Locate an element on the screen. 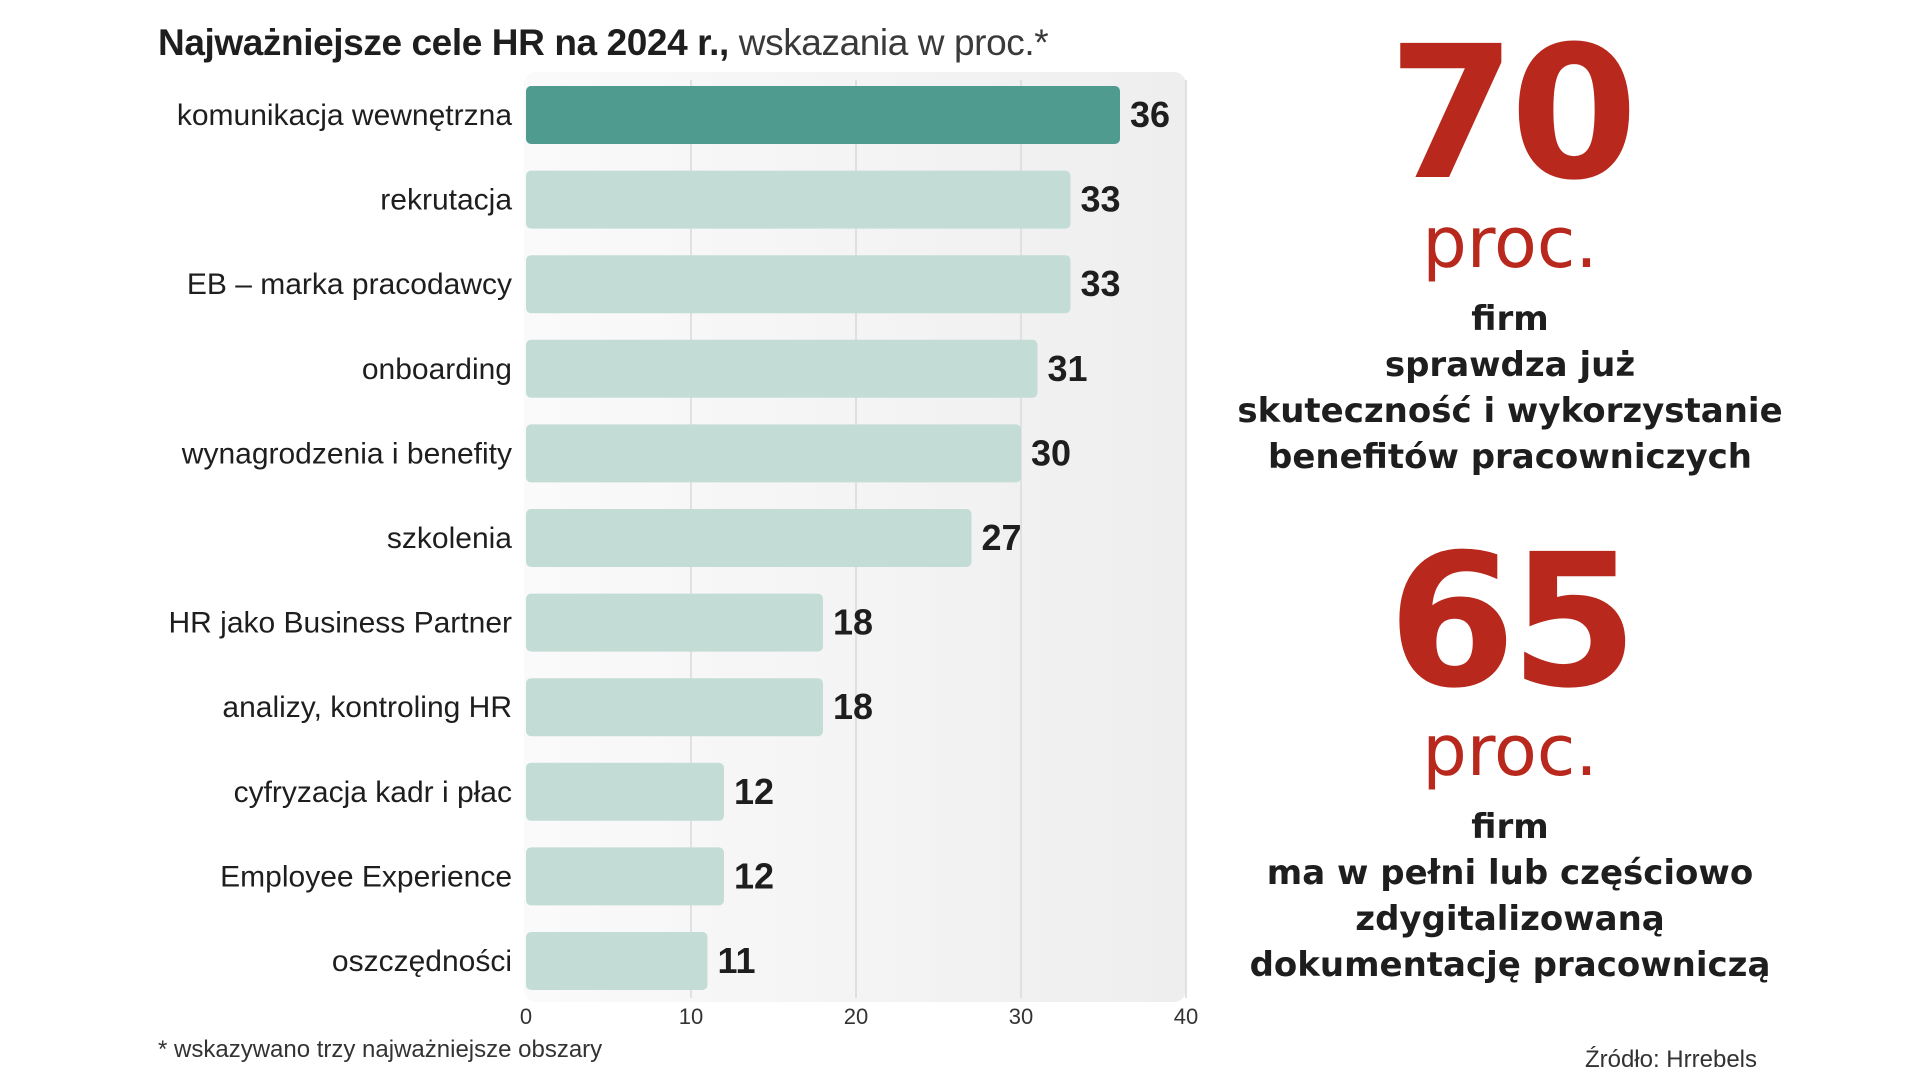  stat-desc-line: skuteczność i wykorzystanie is located at coordinates (1510, 411).